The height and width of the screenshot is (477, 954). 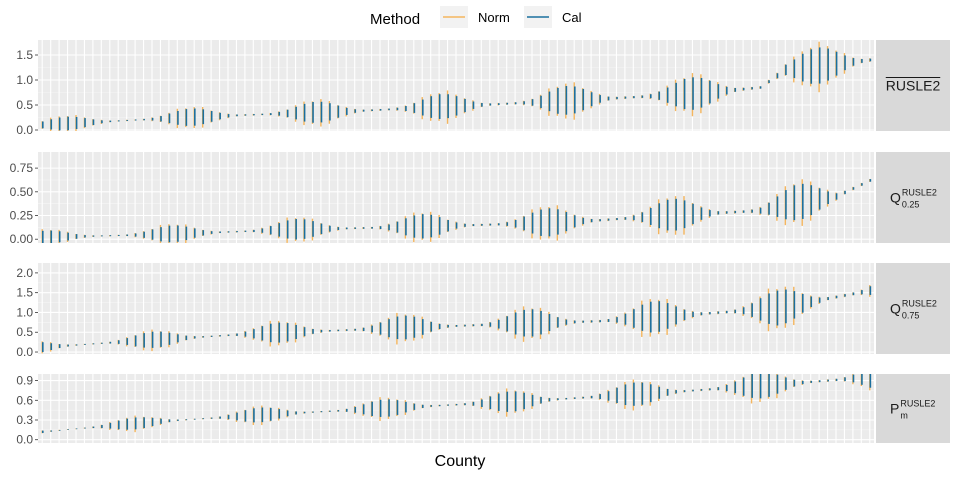 What do you see at coordinates (476, 17) in the screenshot?
I see `legend: Method Norm Cal` at bounding box center [476, 17].